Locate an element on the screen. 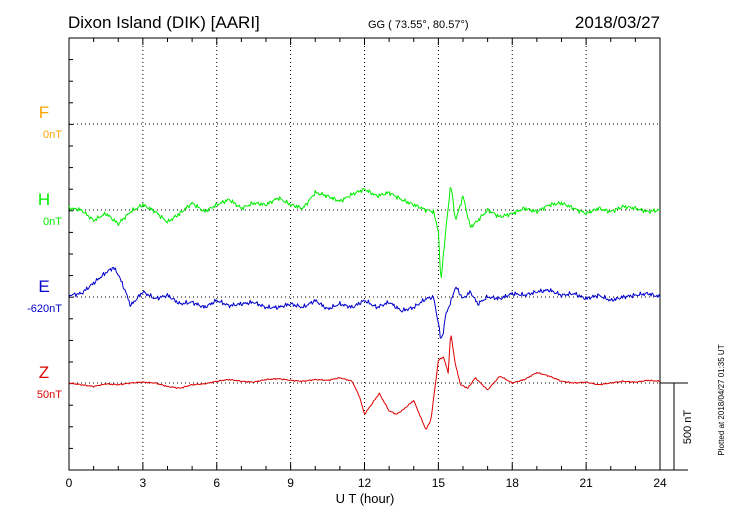 The width and height of the screenshot is (730, 520). plotted-note: Plotted at 2018/04/27 01:35 UT is located at coordinates (721, 399).